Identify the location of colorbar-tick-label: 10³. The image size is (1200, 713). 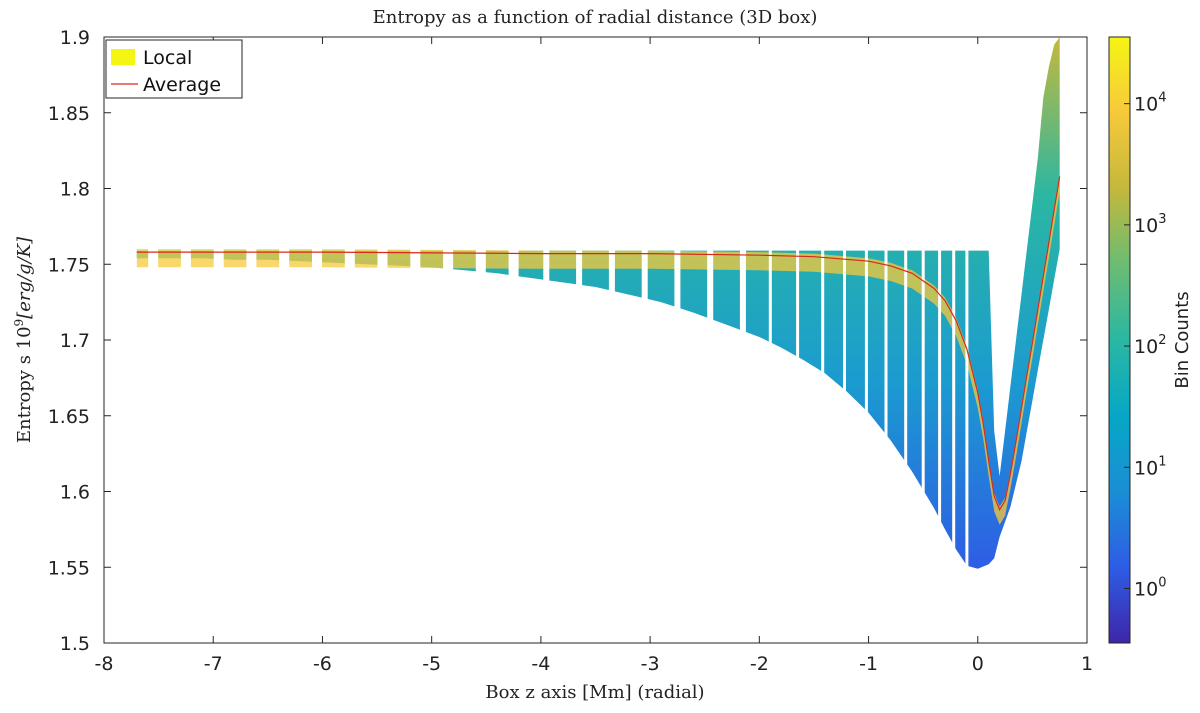
(1150, 224).